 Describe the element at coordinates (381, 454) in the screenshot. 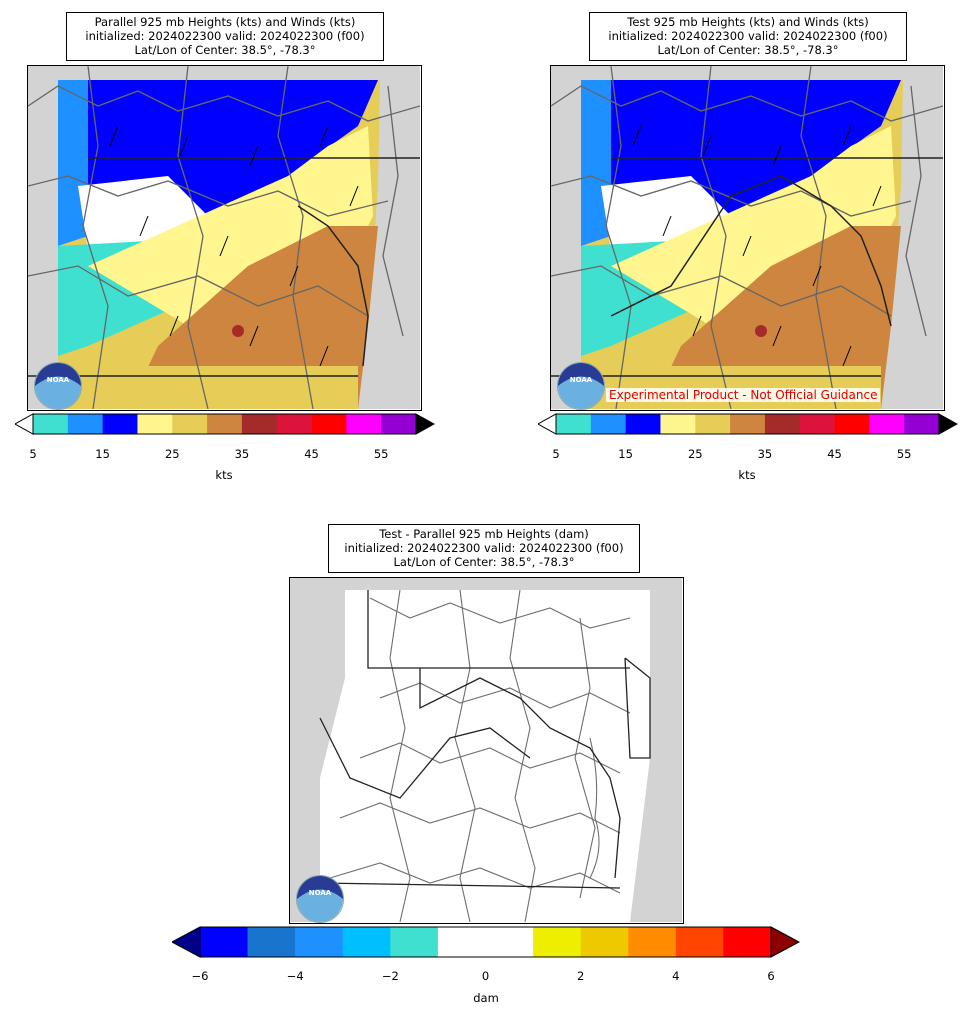

I see `panel1-colorbar-tick-label: 55` at that location.